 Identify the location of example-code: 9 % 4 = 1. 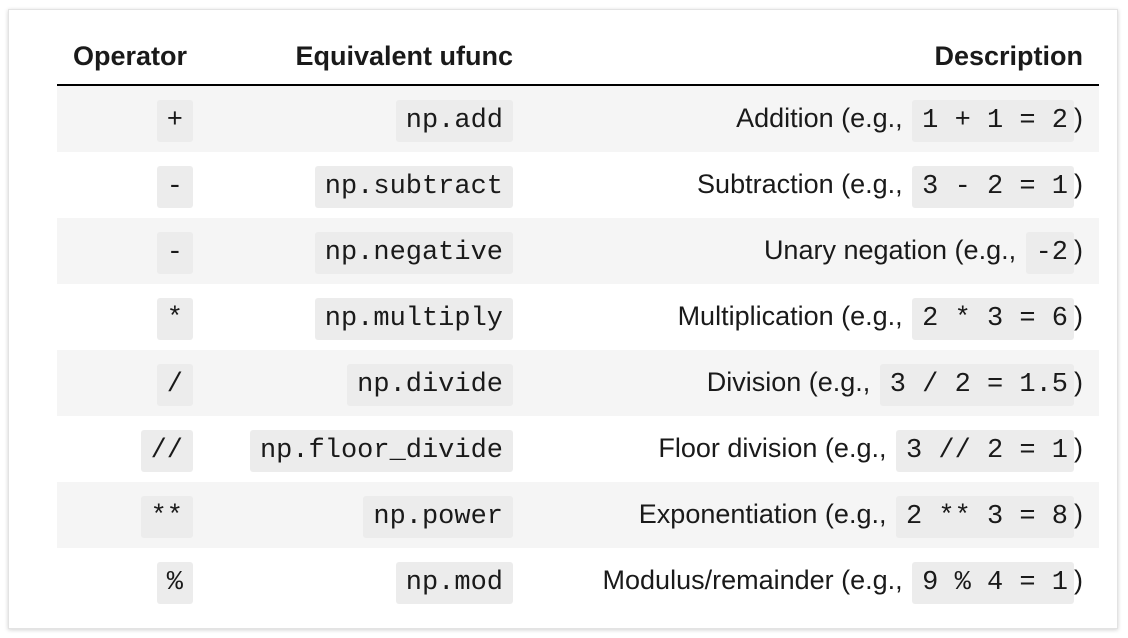
(993, 582).